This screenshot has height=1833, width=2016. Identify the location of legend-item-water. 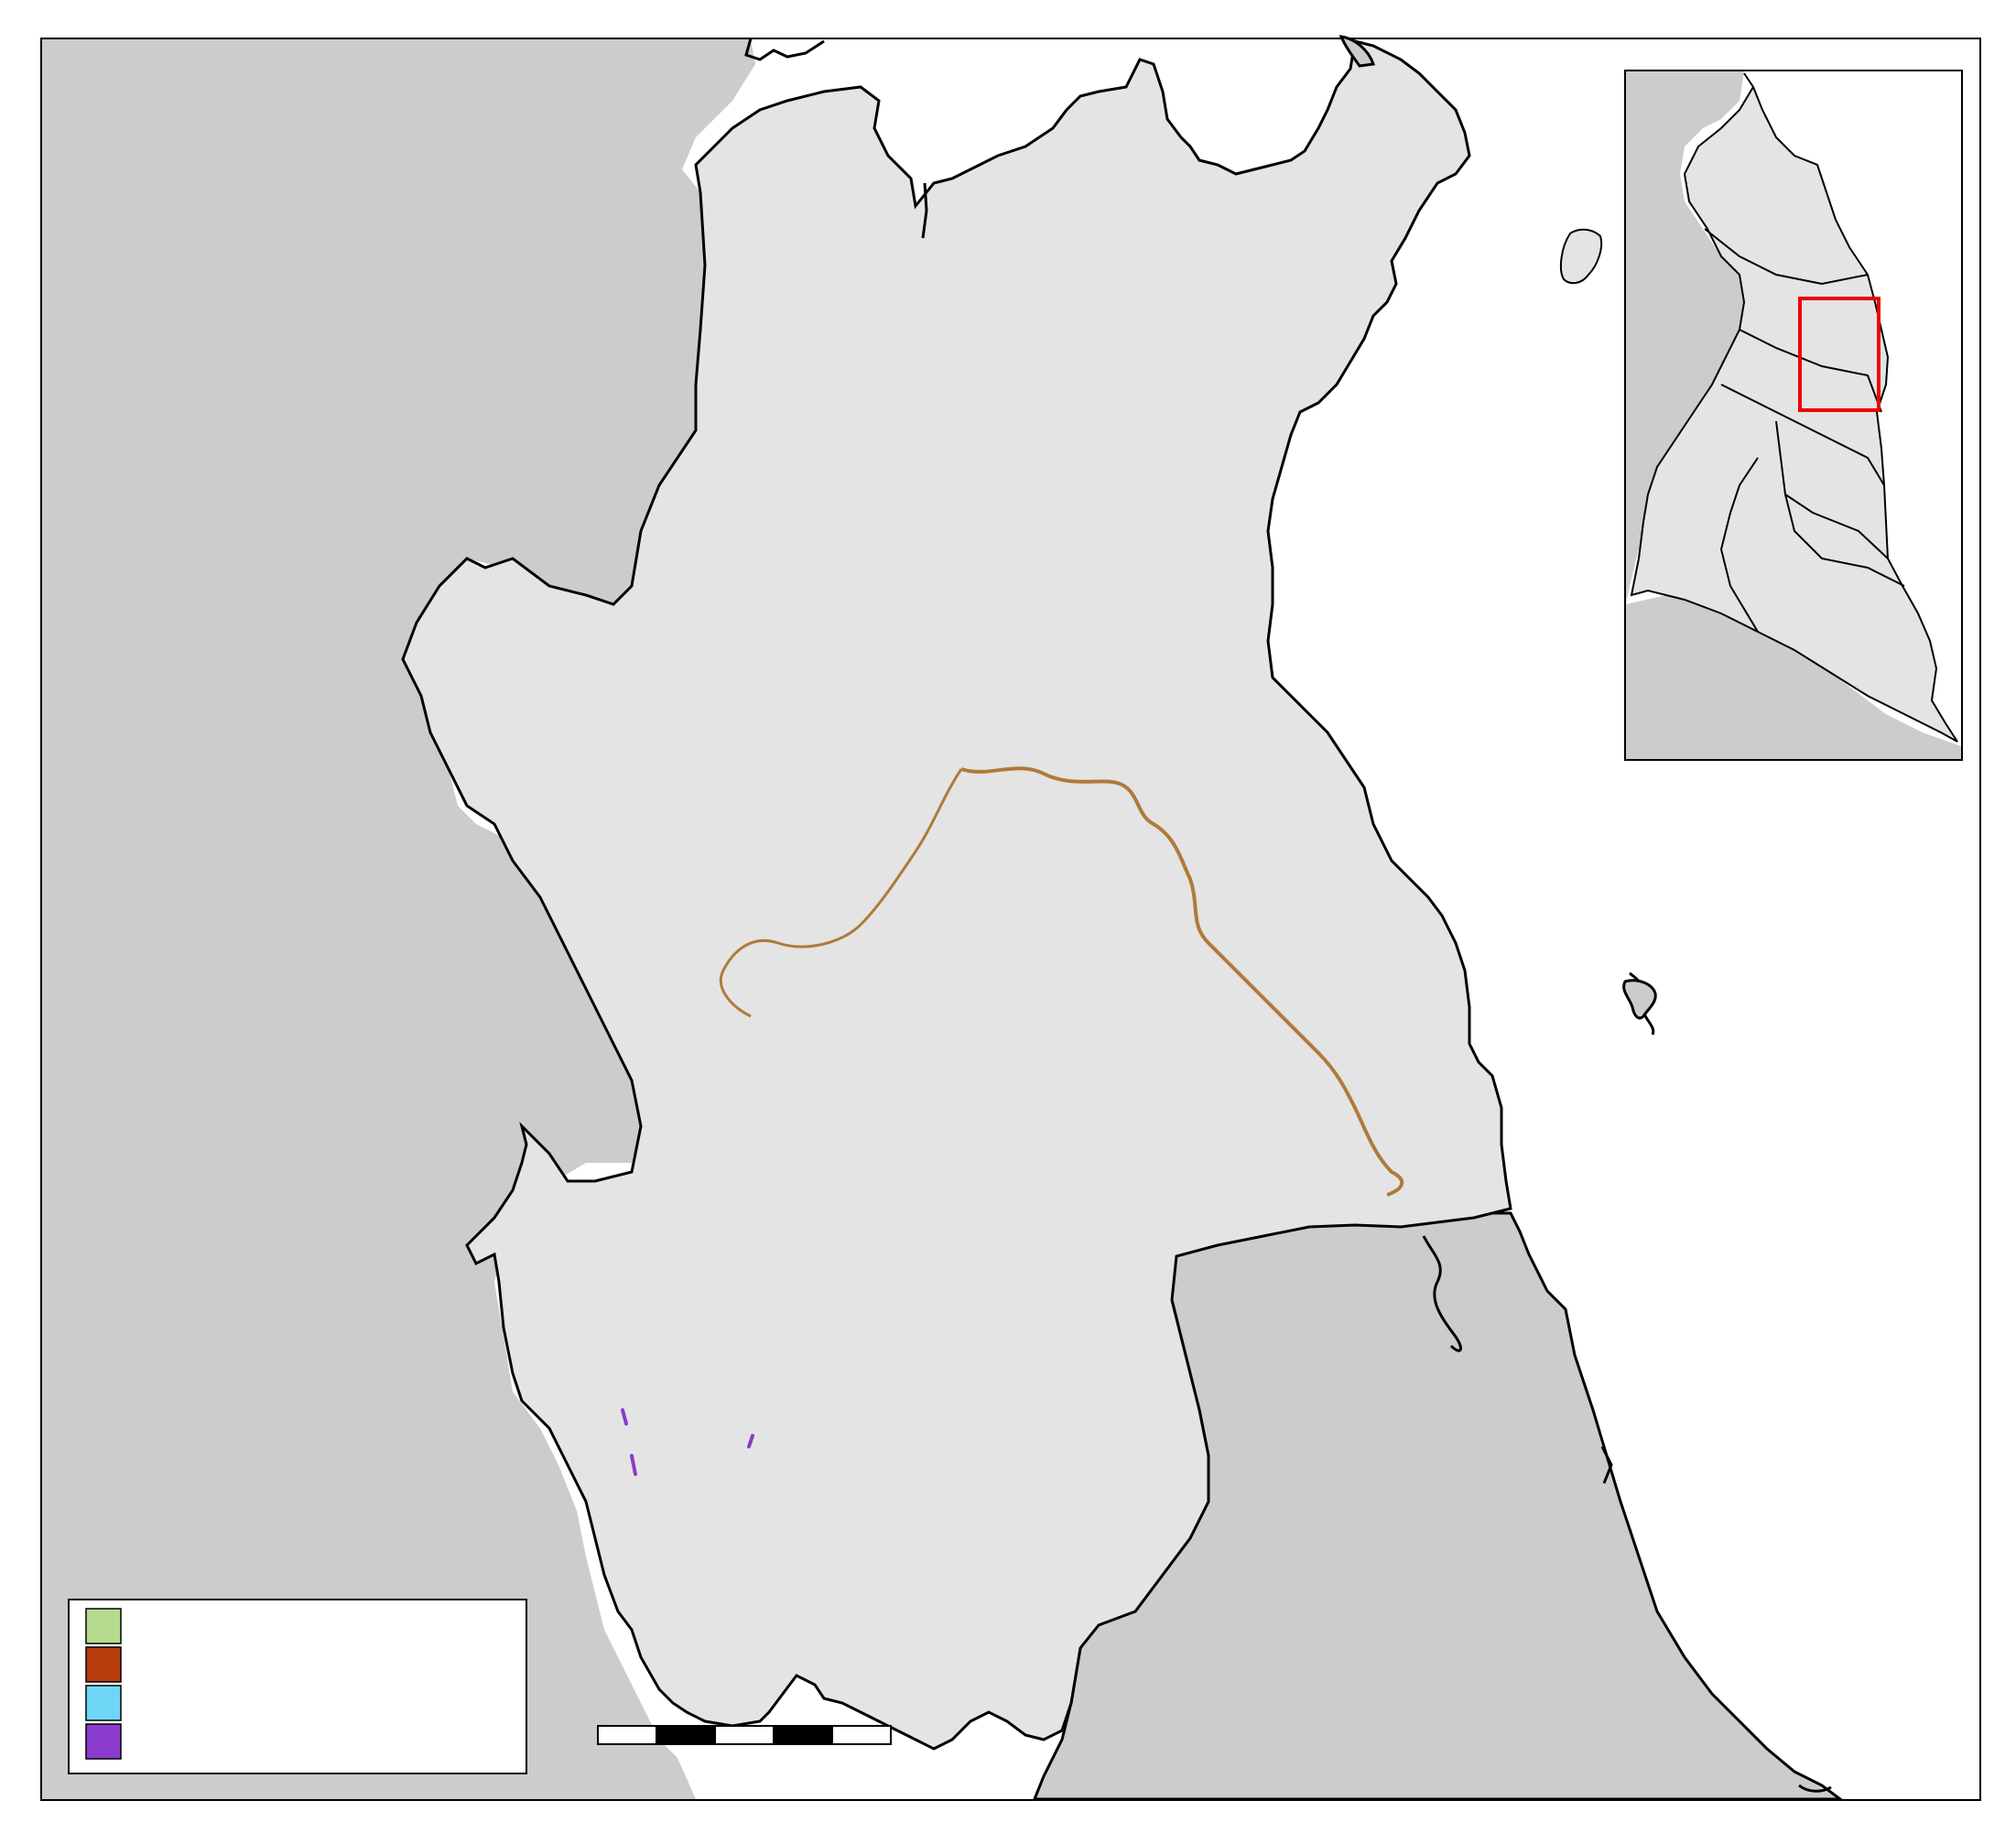
(103, 1703).